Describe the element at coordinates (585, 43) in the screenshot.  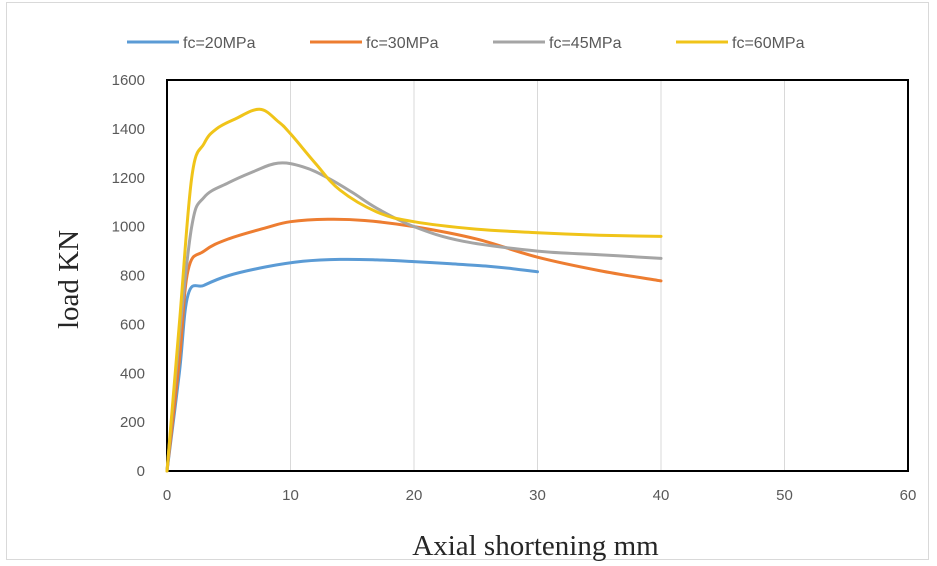
I see `legend-label: fc=45MPa` at that location.